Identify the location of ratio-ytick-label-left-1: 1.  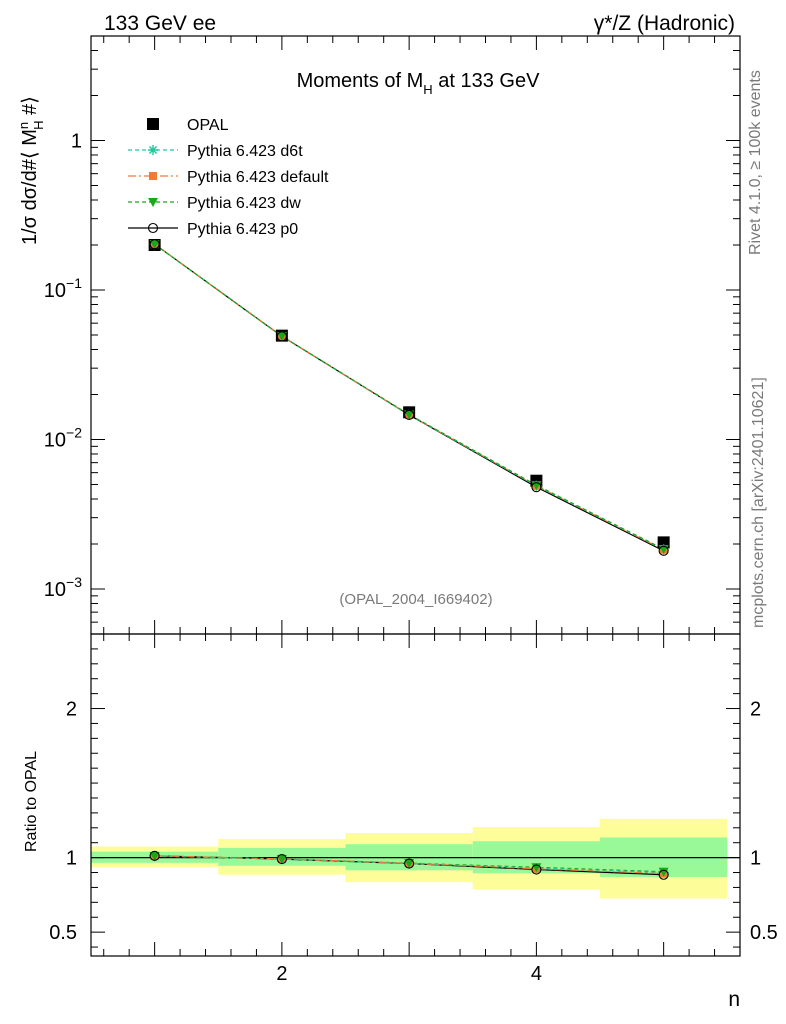
(71, 859).